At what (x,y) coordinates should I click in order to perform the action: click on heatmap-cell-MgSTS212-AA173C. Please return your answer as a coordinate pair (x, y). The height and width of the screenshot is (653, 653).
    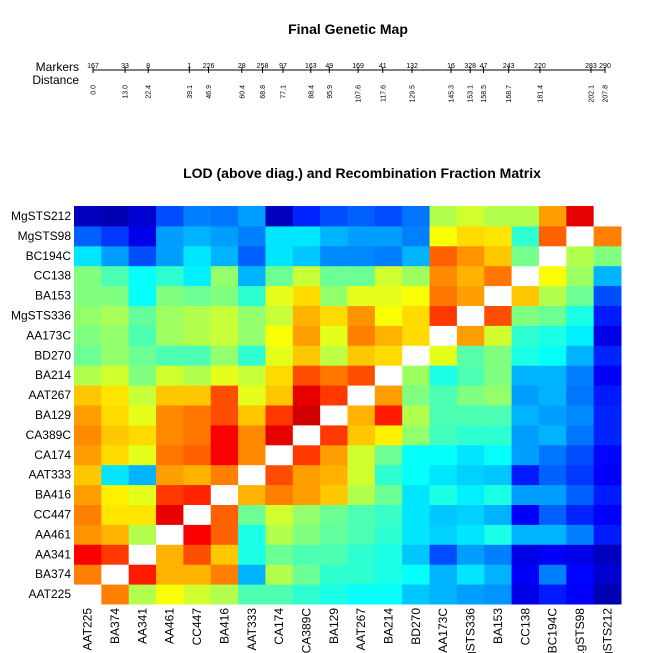
    Looking at the image, I should click on (443, 216).